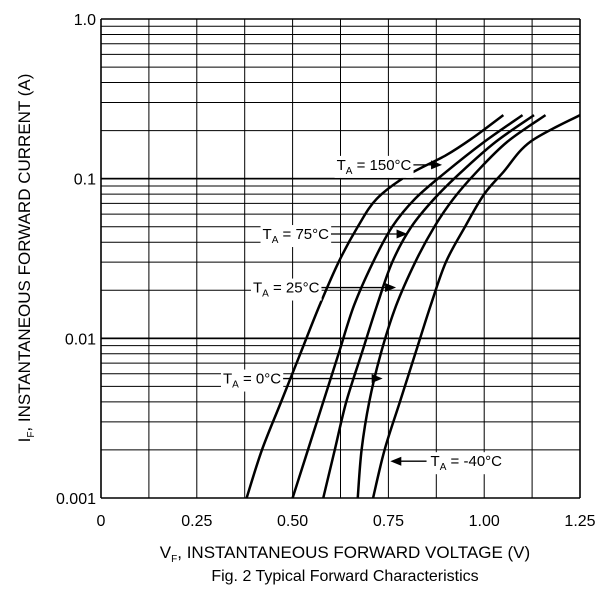 This screenshot has width=611, height=598. Describe the element at coordinates (323, 289) in the screenshot. I see `annotation-2: TA = 25°C` at that location.